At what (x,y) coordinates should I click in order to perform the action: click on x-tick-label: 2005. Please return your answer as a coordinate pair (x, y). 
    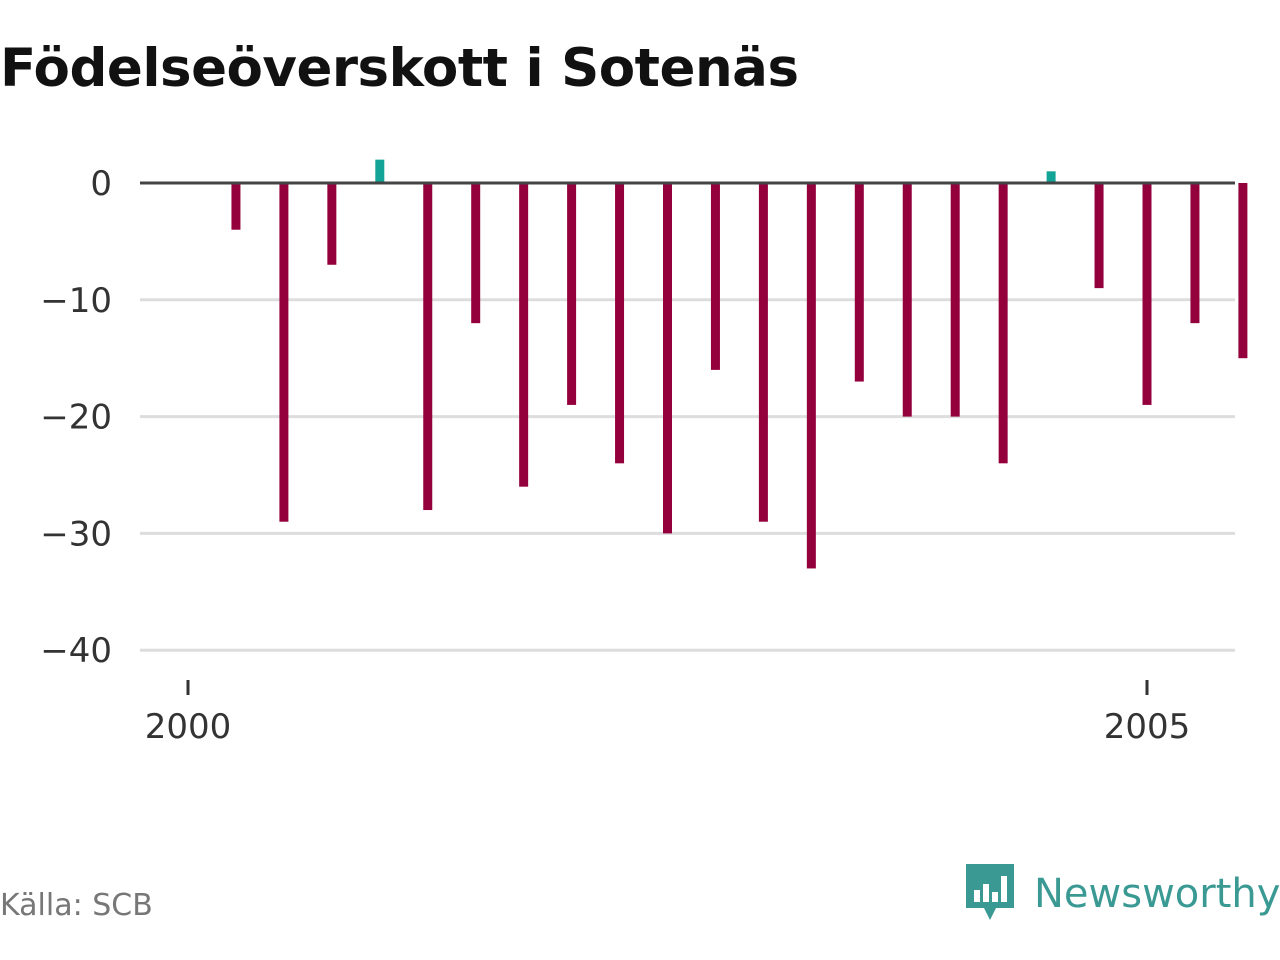
    Looking at the image, I should click on (1147, 727).